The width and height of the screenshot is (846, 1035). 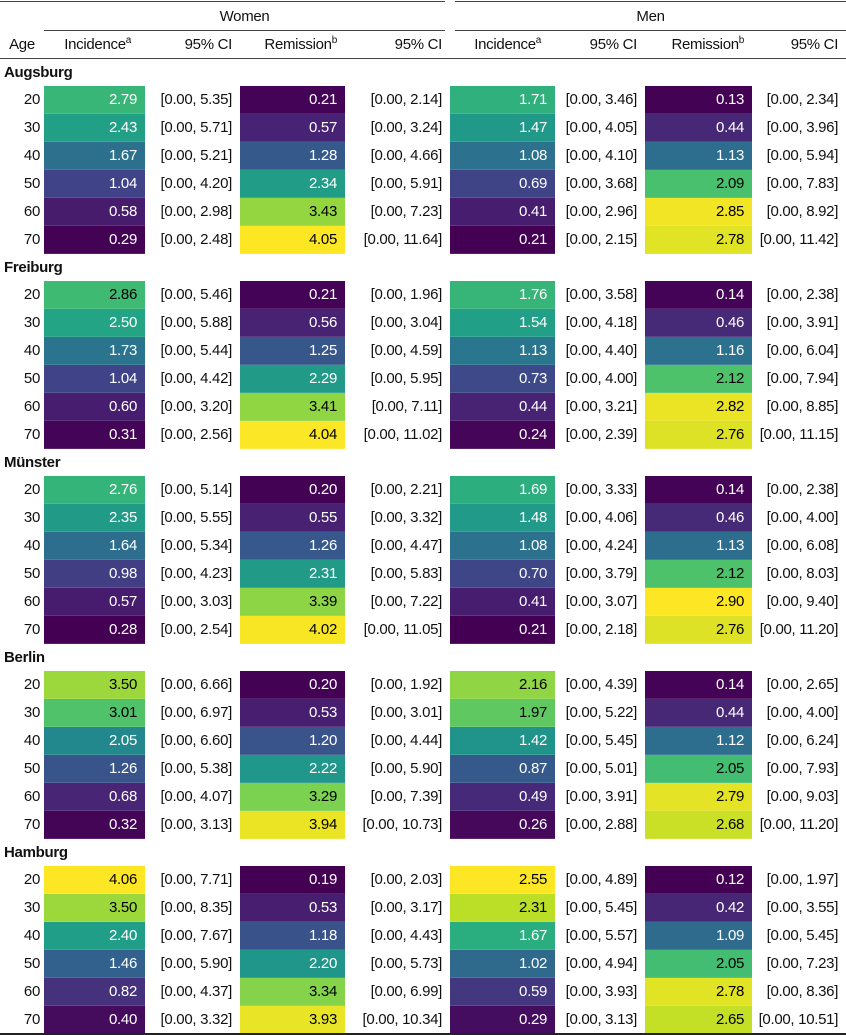 I want to click on men-remission-ci-cell: [0.00, 7.94], so click(x=802, y=378).